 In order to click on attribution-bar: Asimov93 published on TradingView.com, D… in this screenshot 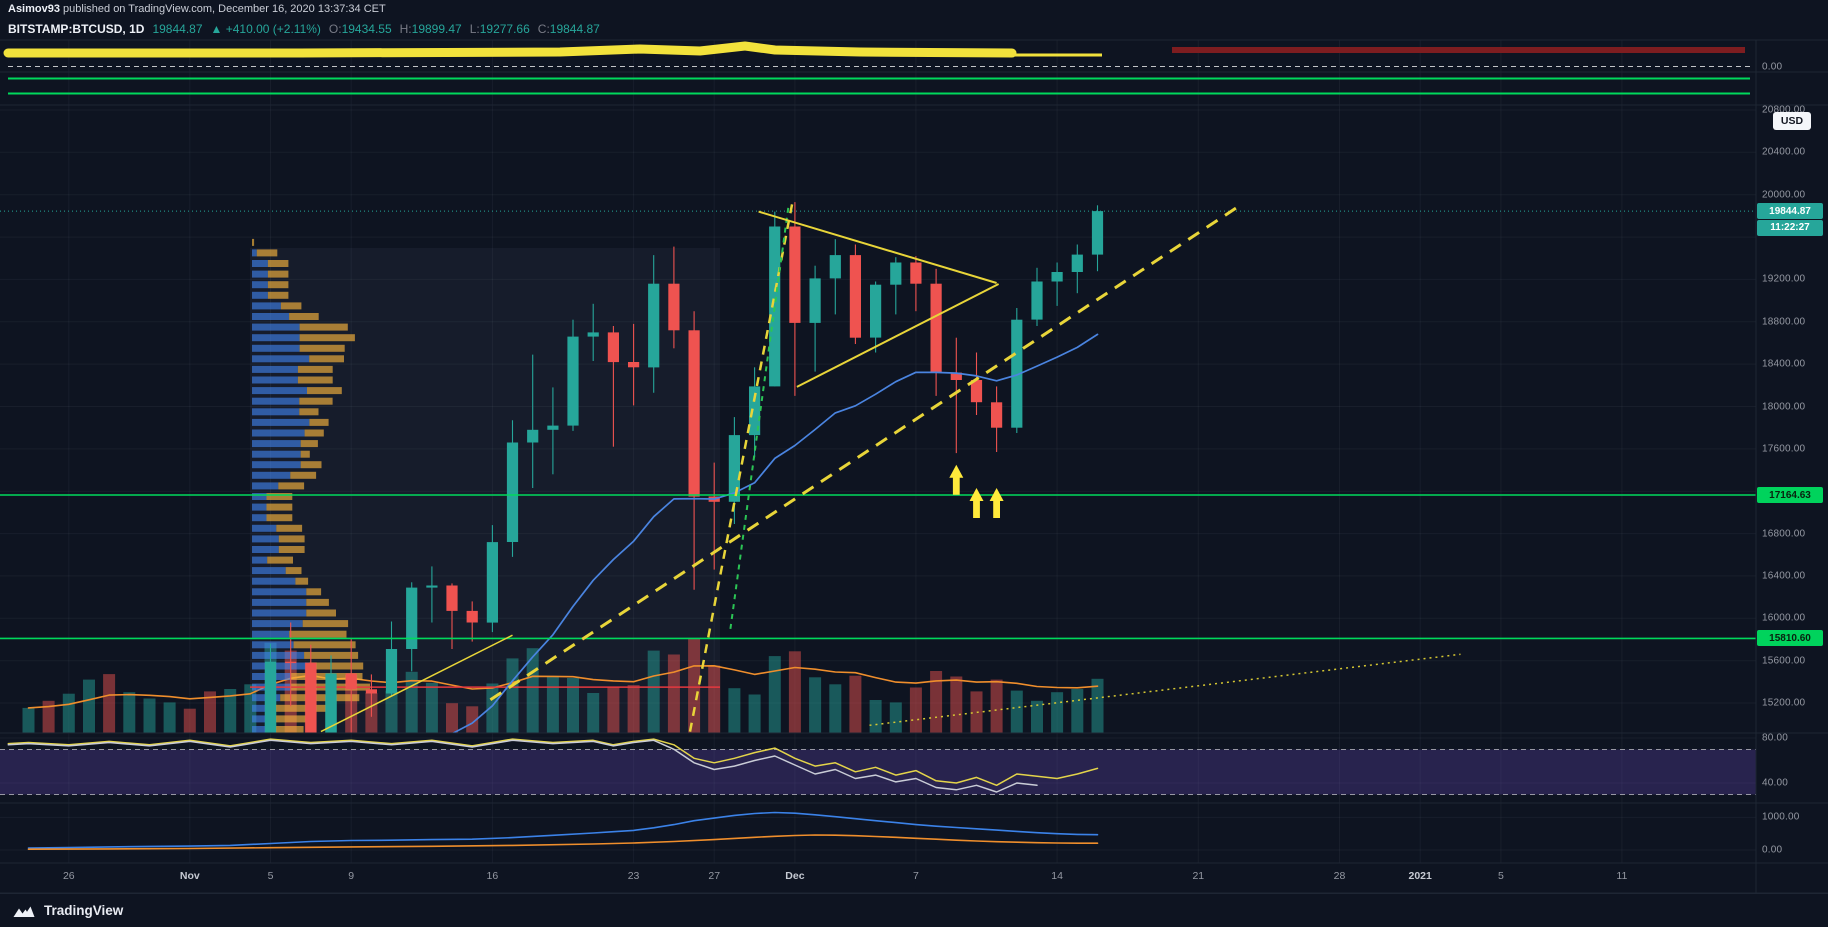, I will do `click(882, 9)`.